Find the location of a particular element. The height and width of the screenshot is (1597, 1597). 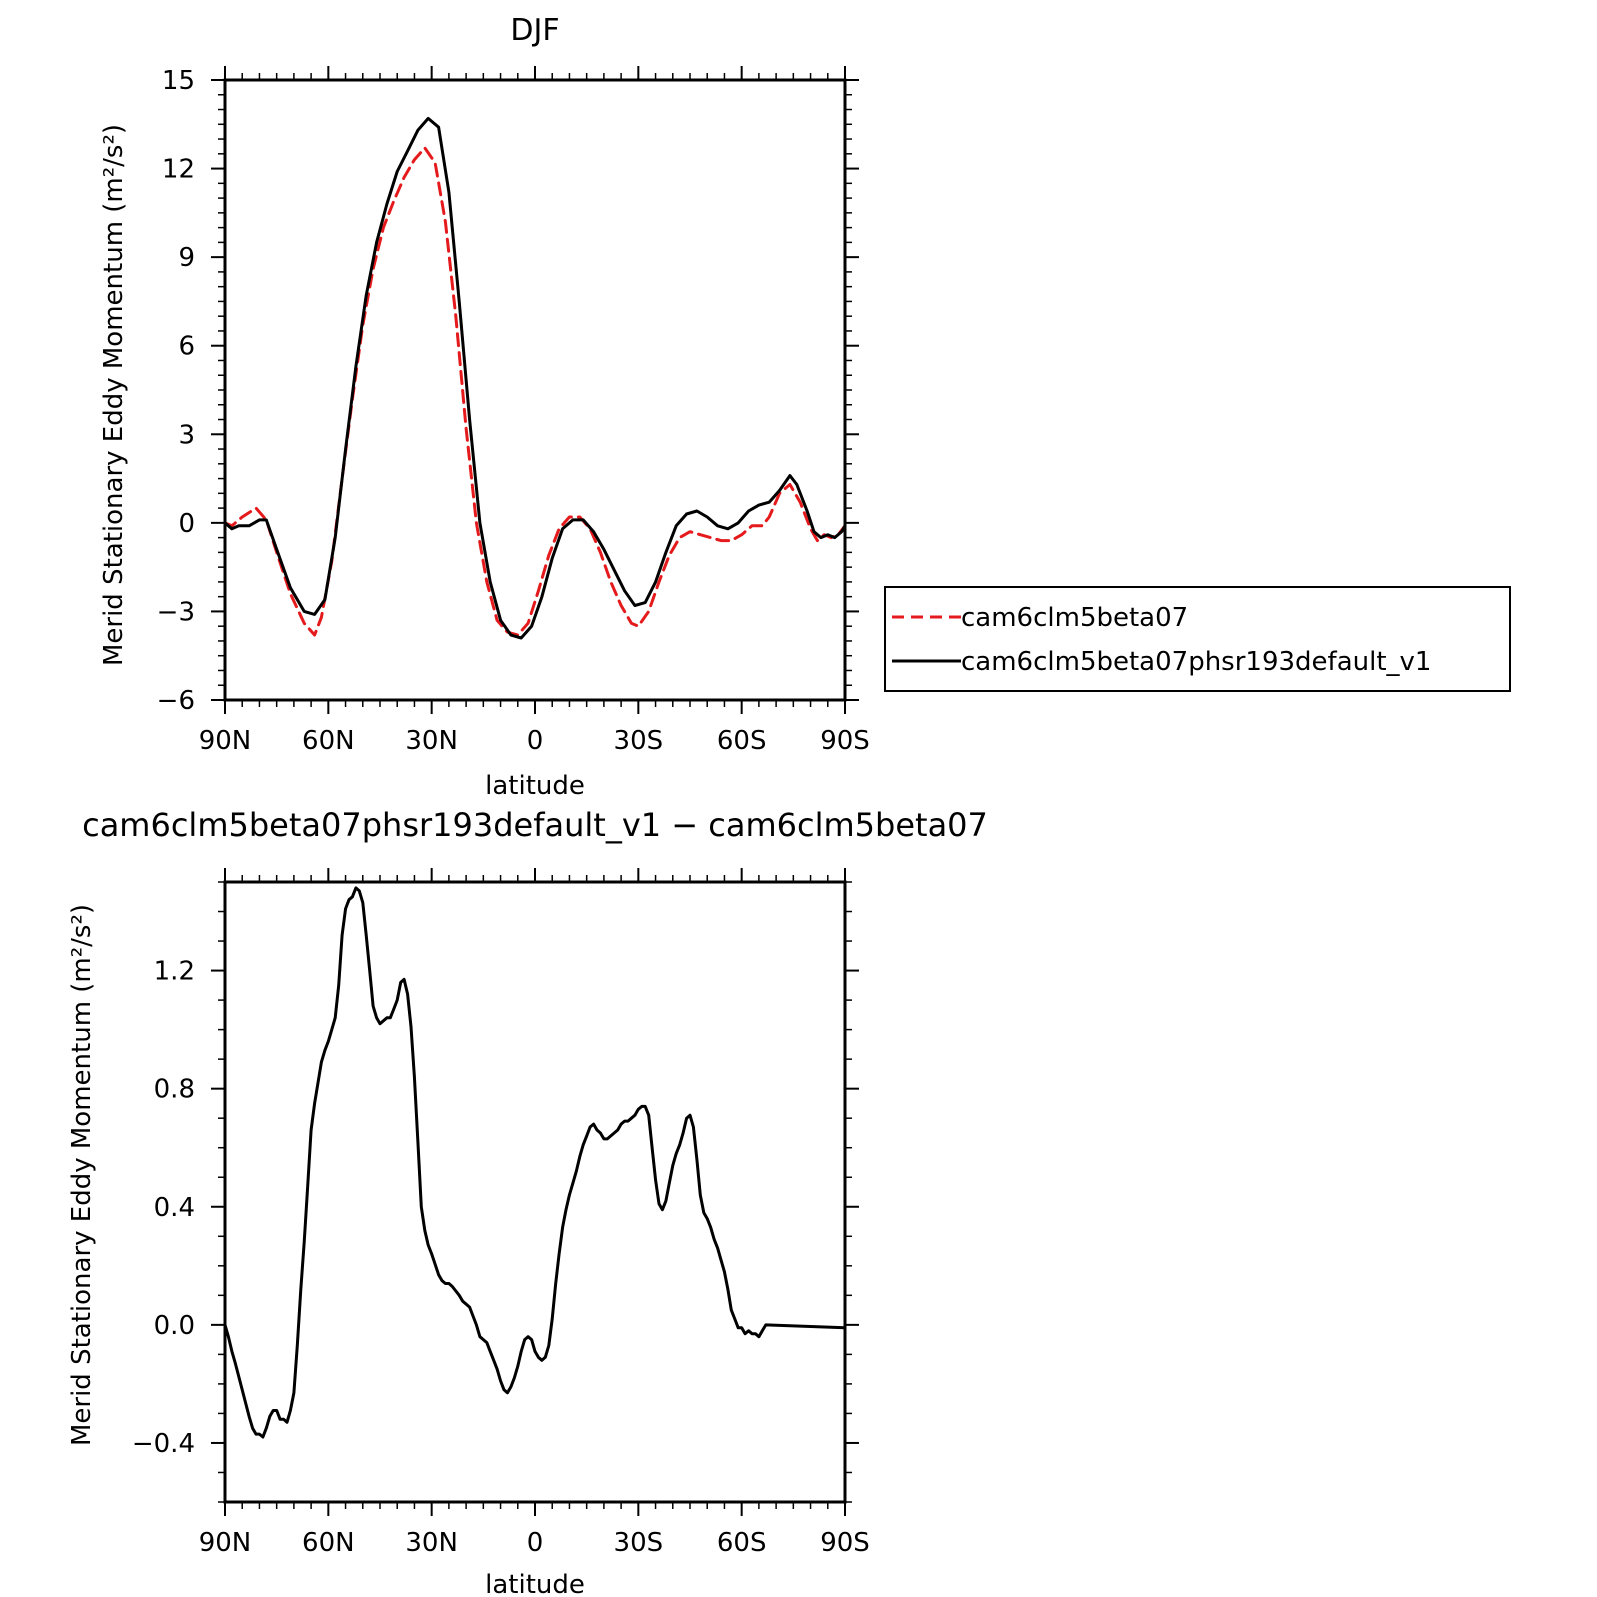

top-chart-x-tick-label: 0 is located at coordinates (535, 741).